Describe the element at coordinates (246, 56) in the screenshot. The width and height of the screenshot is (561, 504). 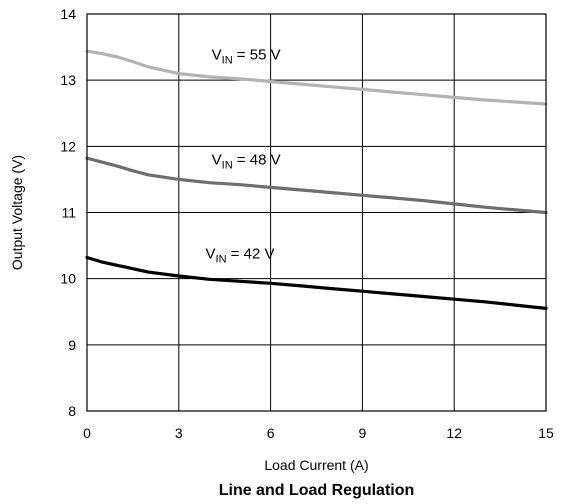
I see `series-label: VIN = 55 V` at that location.